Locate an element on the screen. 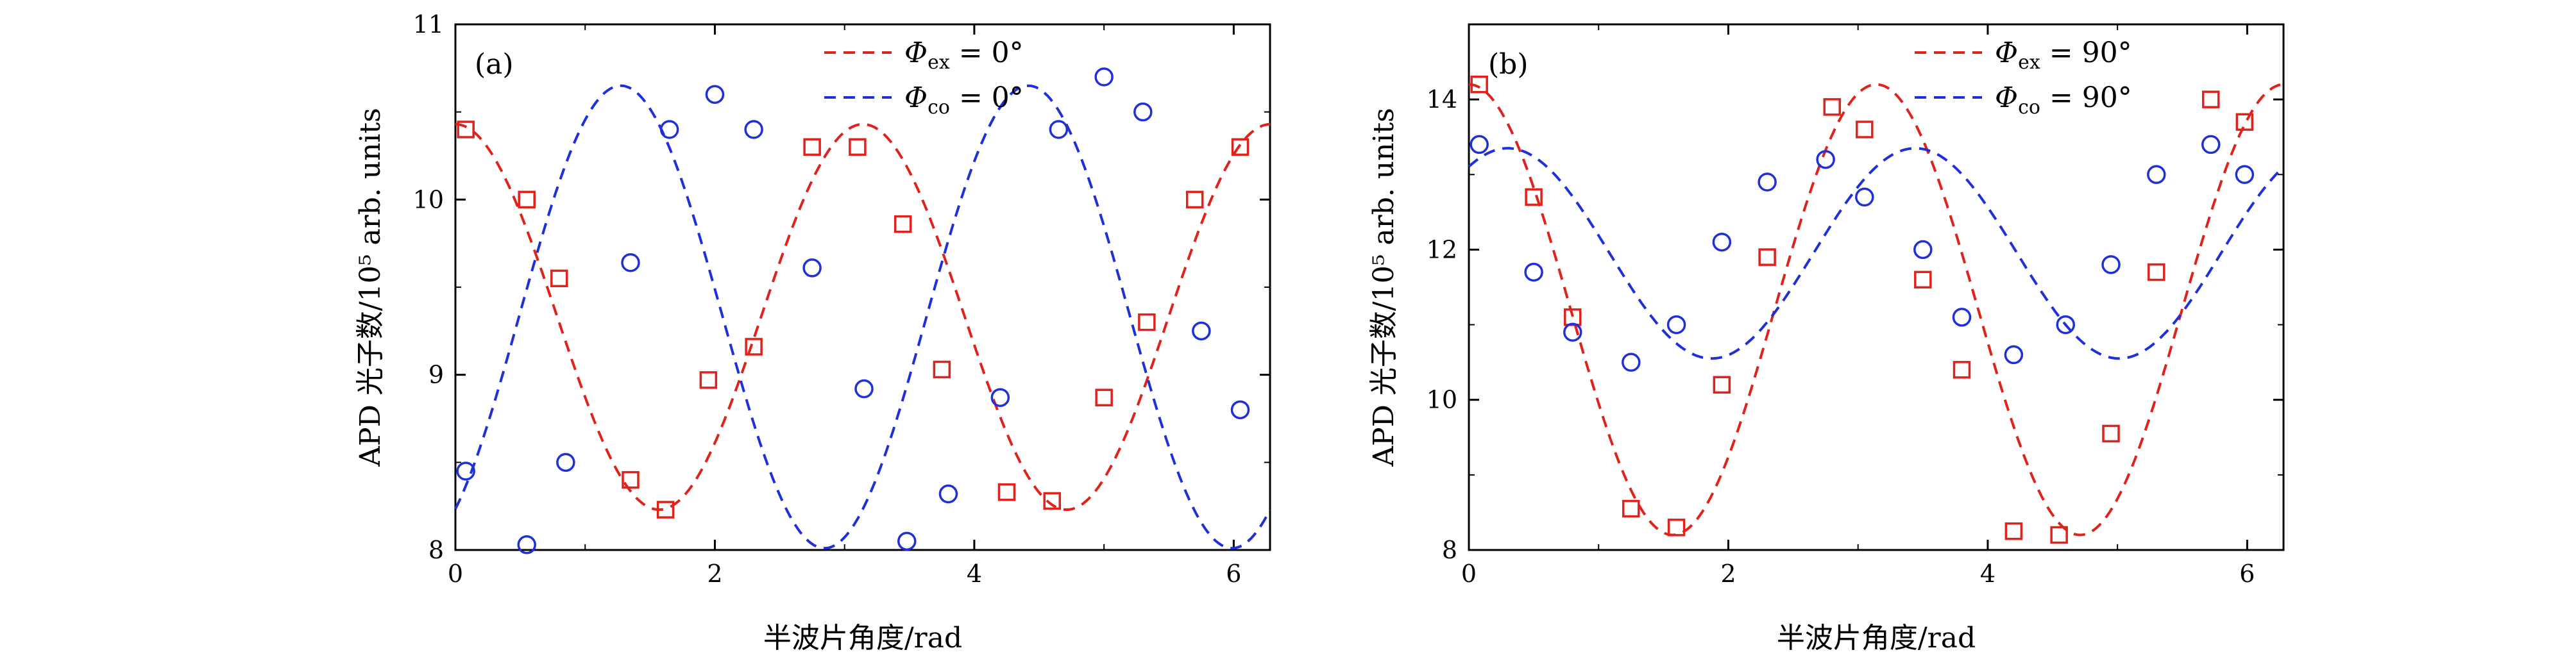  legend-label-ex-a: Φex = 0° is located at coordinates (964, 55).